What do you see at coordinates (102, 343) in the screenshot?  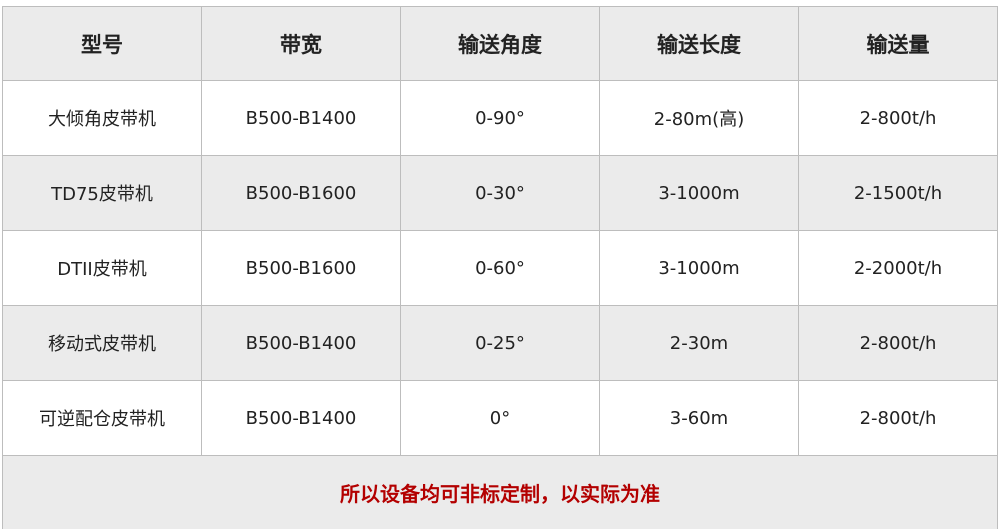 I see `cell-model: 移动式皮带机` at bounding box center [102, 343].